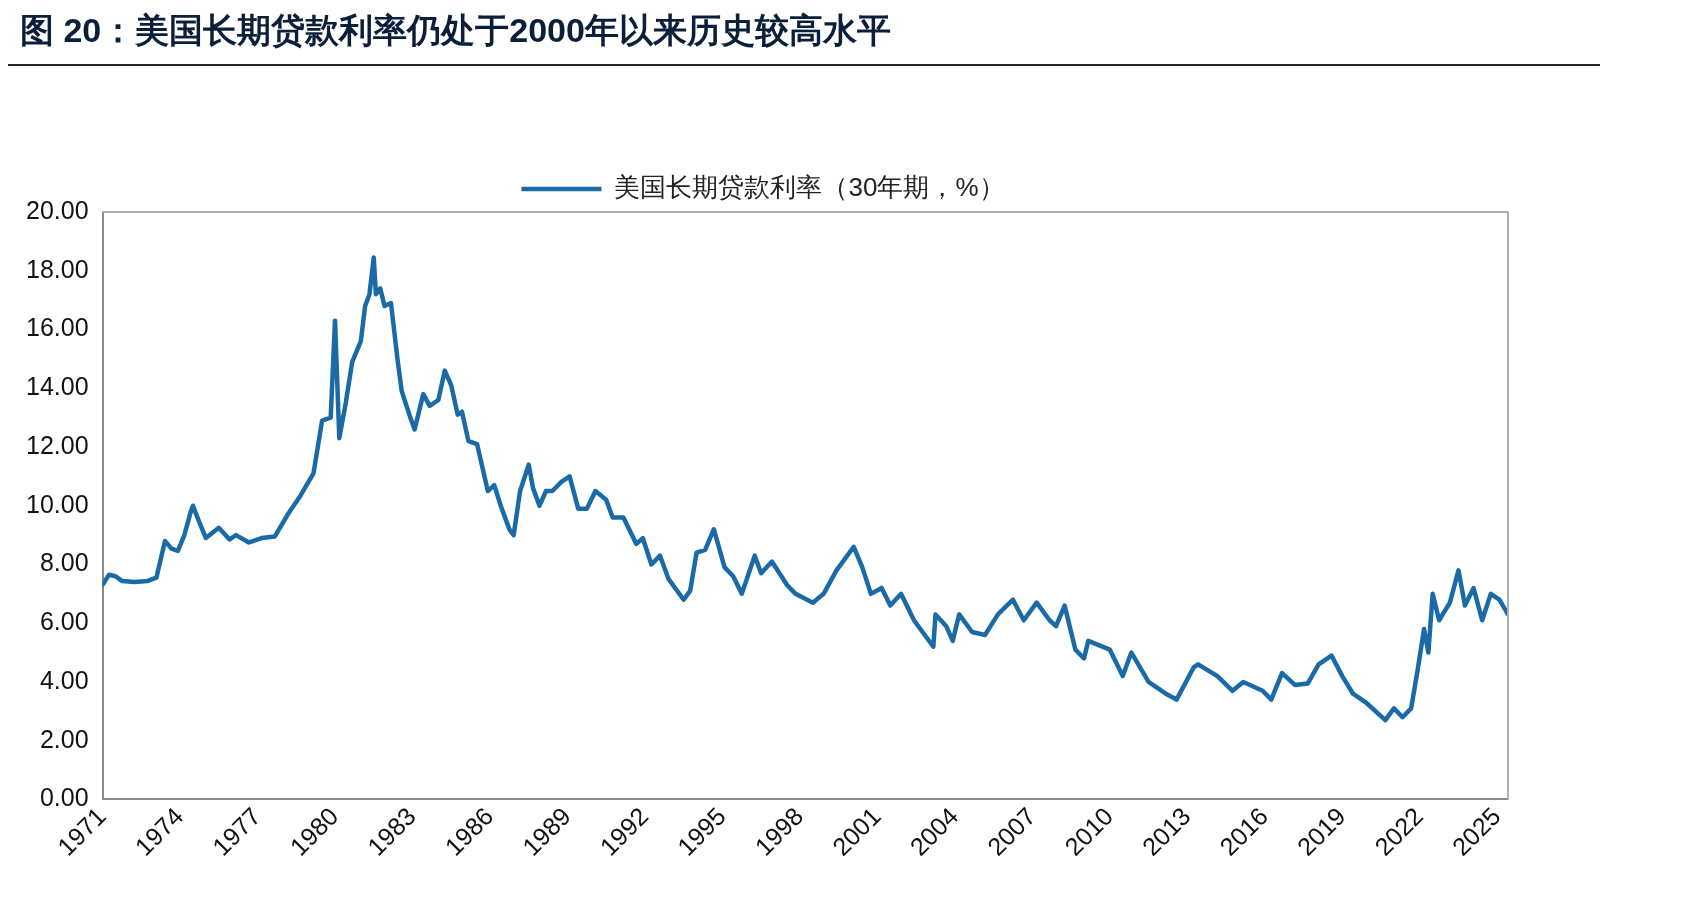 Image resolution: width=1697 pixels, height=898 pixels. What do you see at coordinates (809, 187) in the screenshot?
I see `legend-label: 美国长期贷款利率（30年期，%）` at bounding box center [809, 187].